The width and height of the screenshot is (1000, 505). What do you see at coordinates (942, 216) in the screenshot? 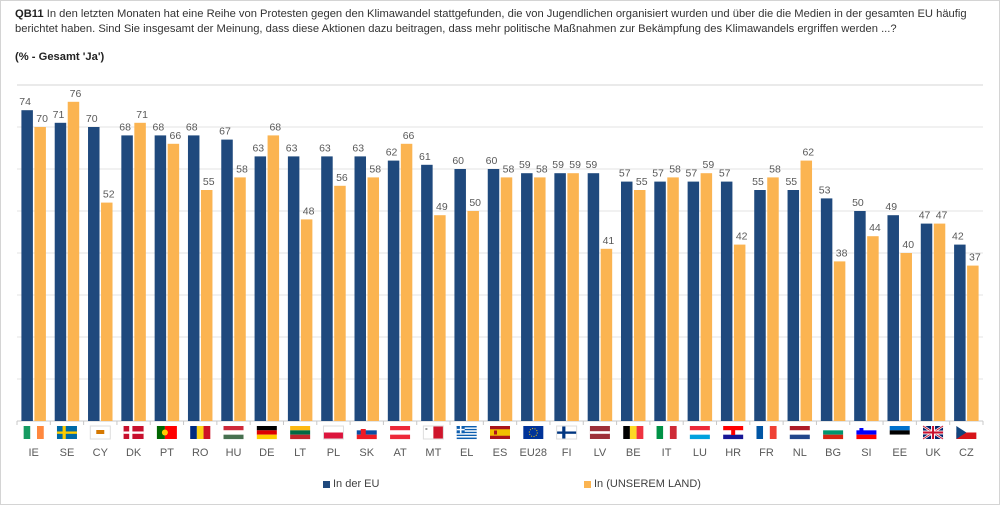
I see `data-label-country: 47` at bounding box center [942, 216].